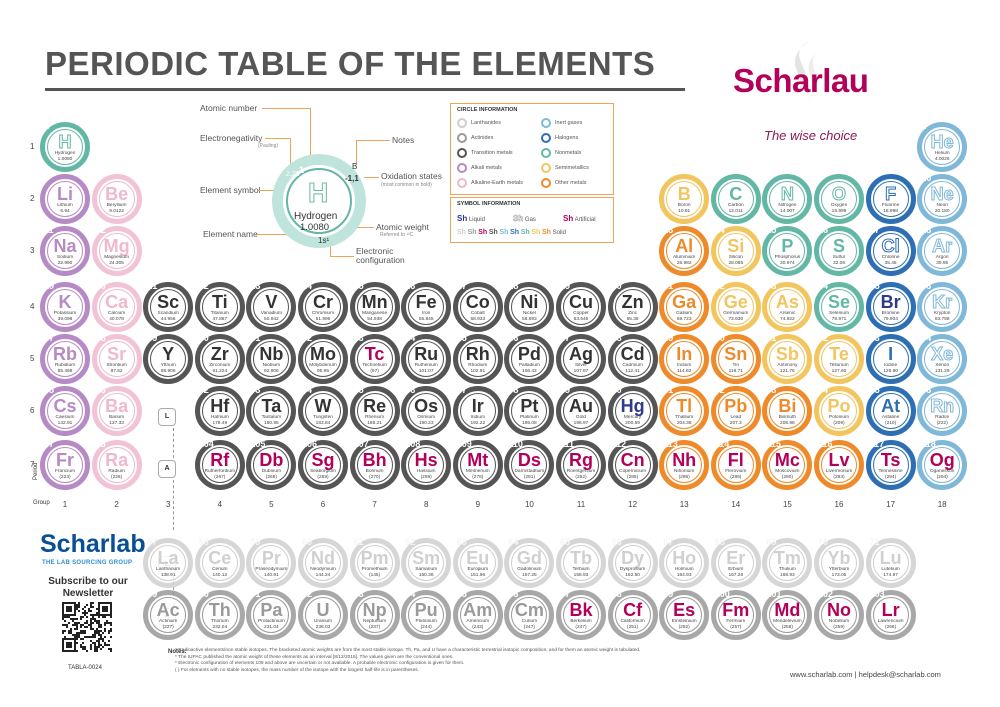  I want to click on element-tile-f: 9 F Fluorine 18.998, so click(890, 198).